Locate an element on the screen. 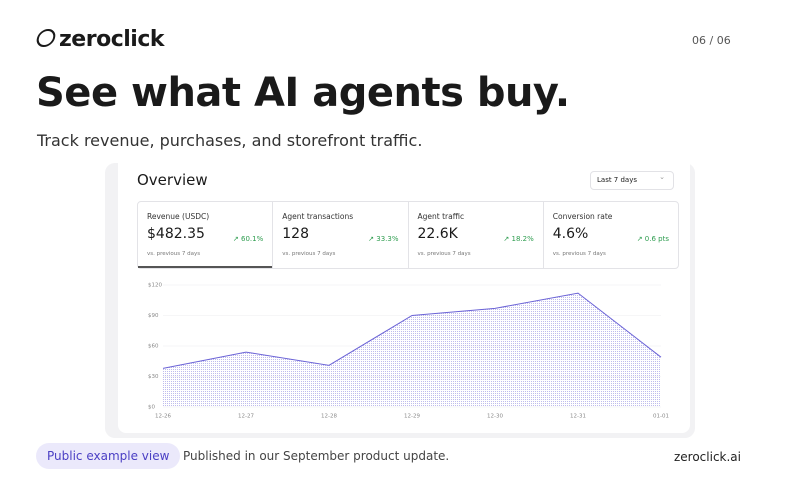 The width and height of the screenshot is (800, 479). change-value: 60.1% is located at coordinates (252, 239).